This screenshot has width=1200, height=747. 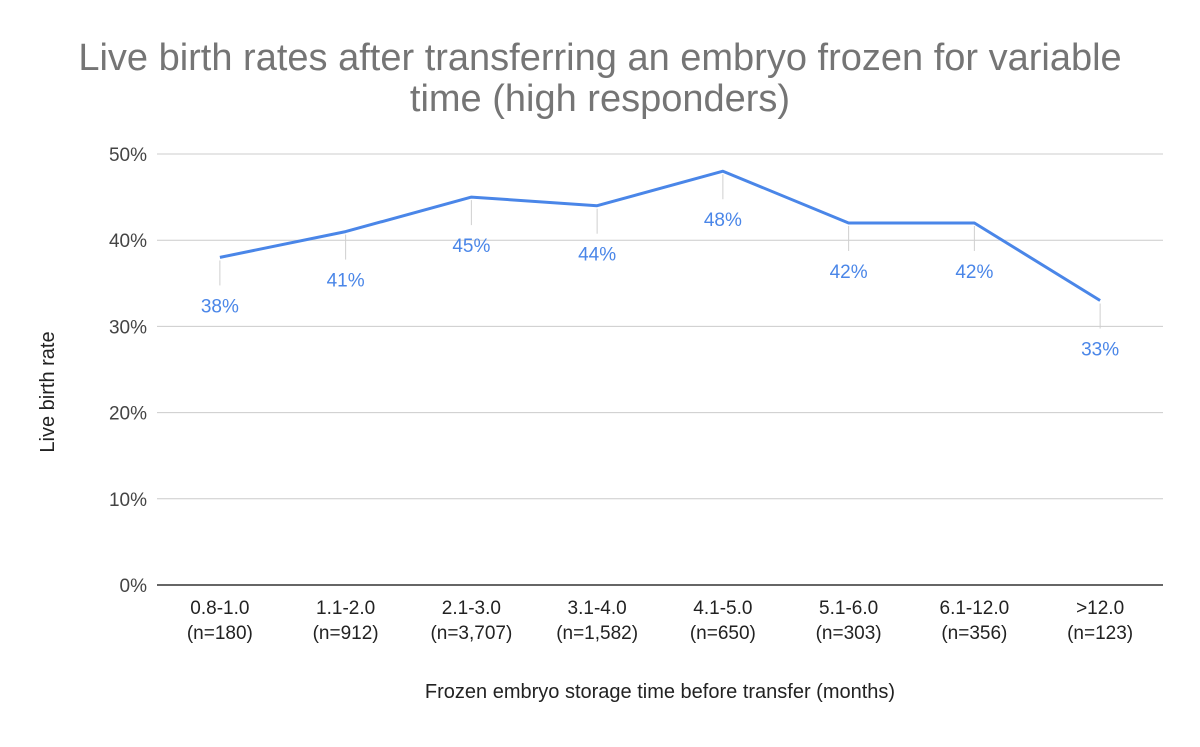 What do you see at coordinates (128, 500) in the screenshot?
I see `y-tick-label: 10%` at bounding box center [128, 500].